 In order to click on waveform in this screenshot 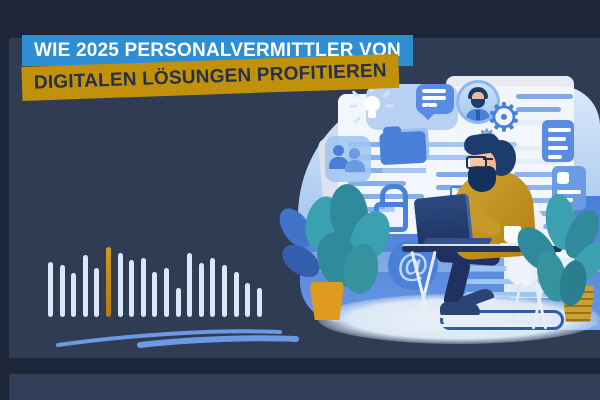, I will do `click(158, 281)`.